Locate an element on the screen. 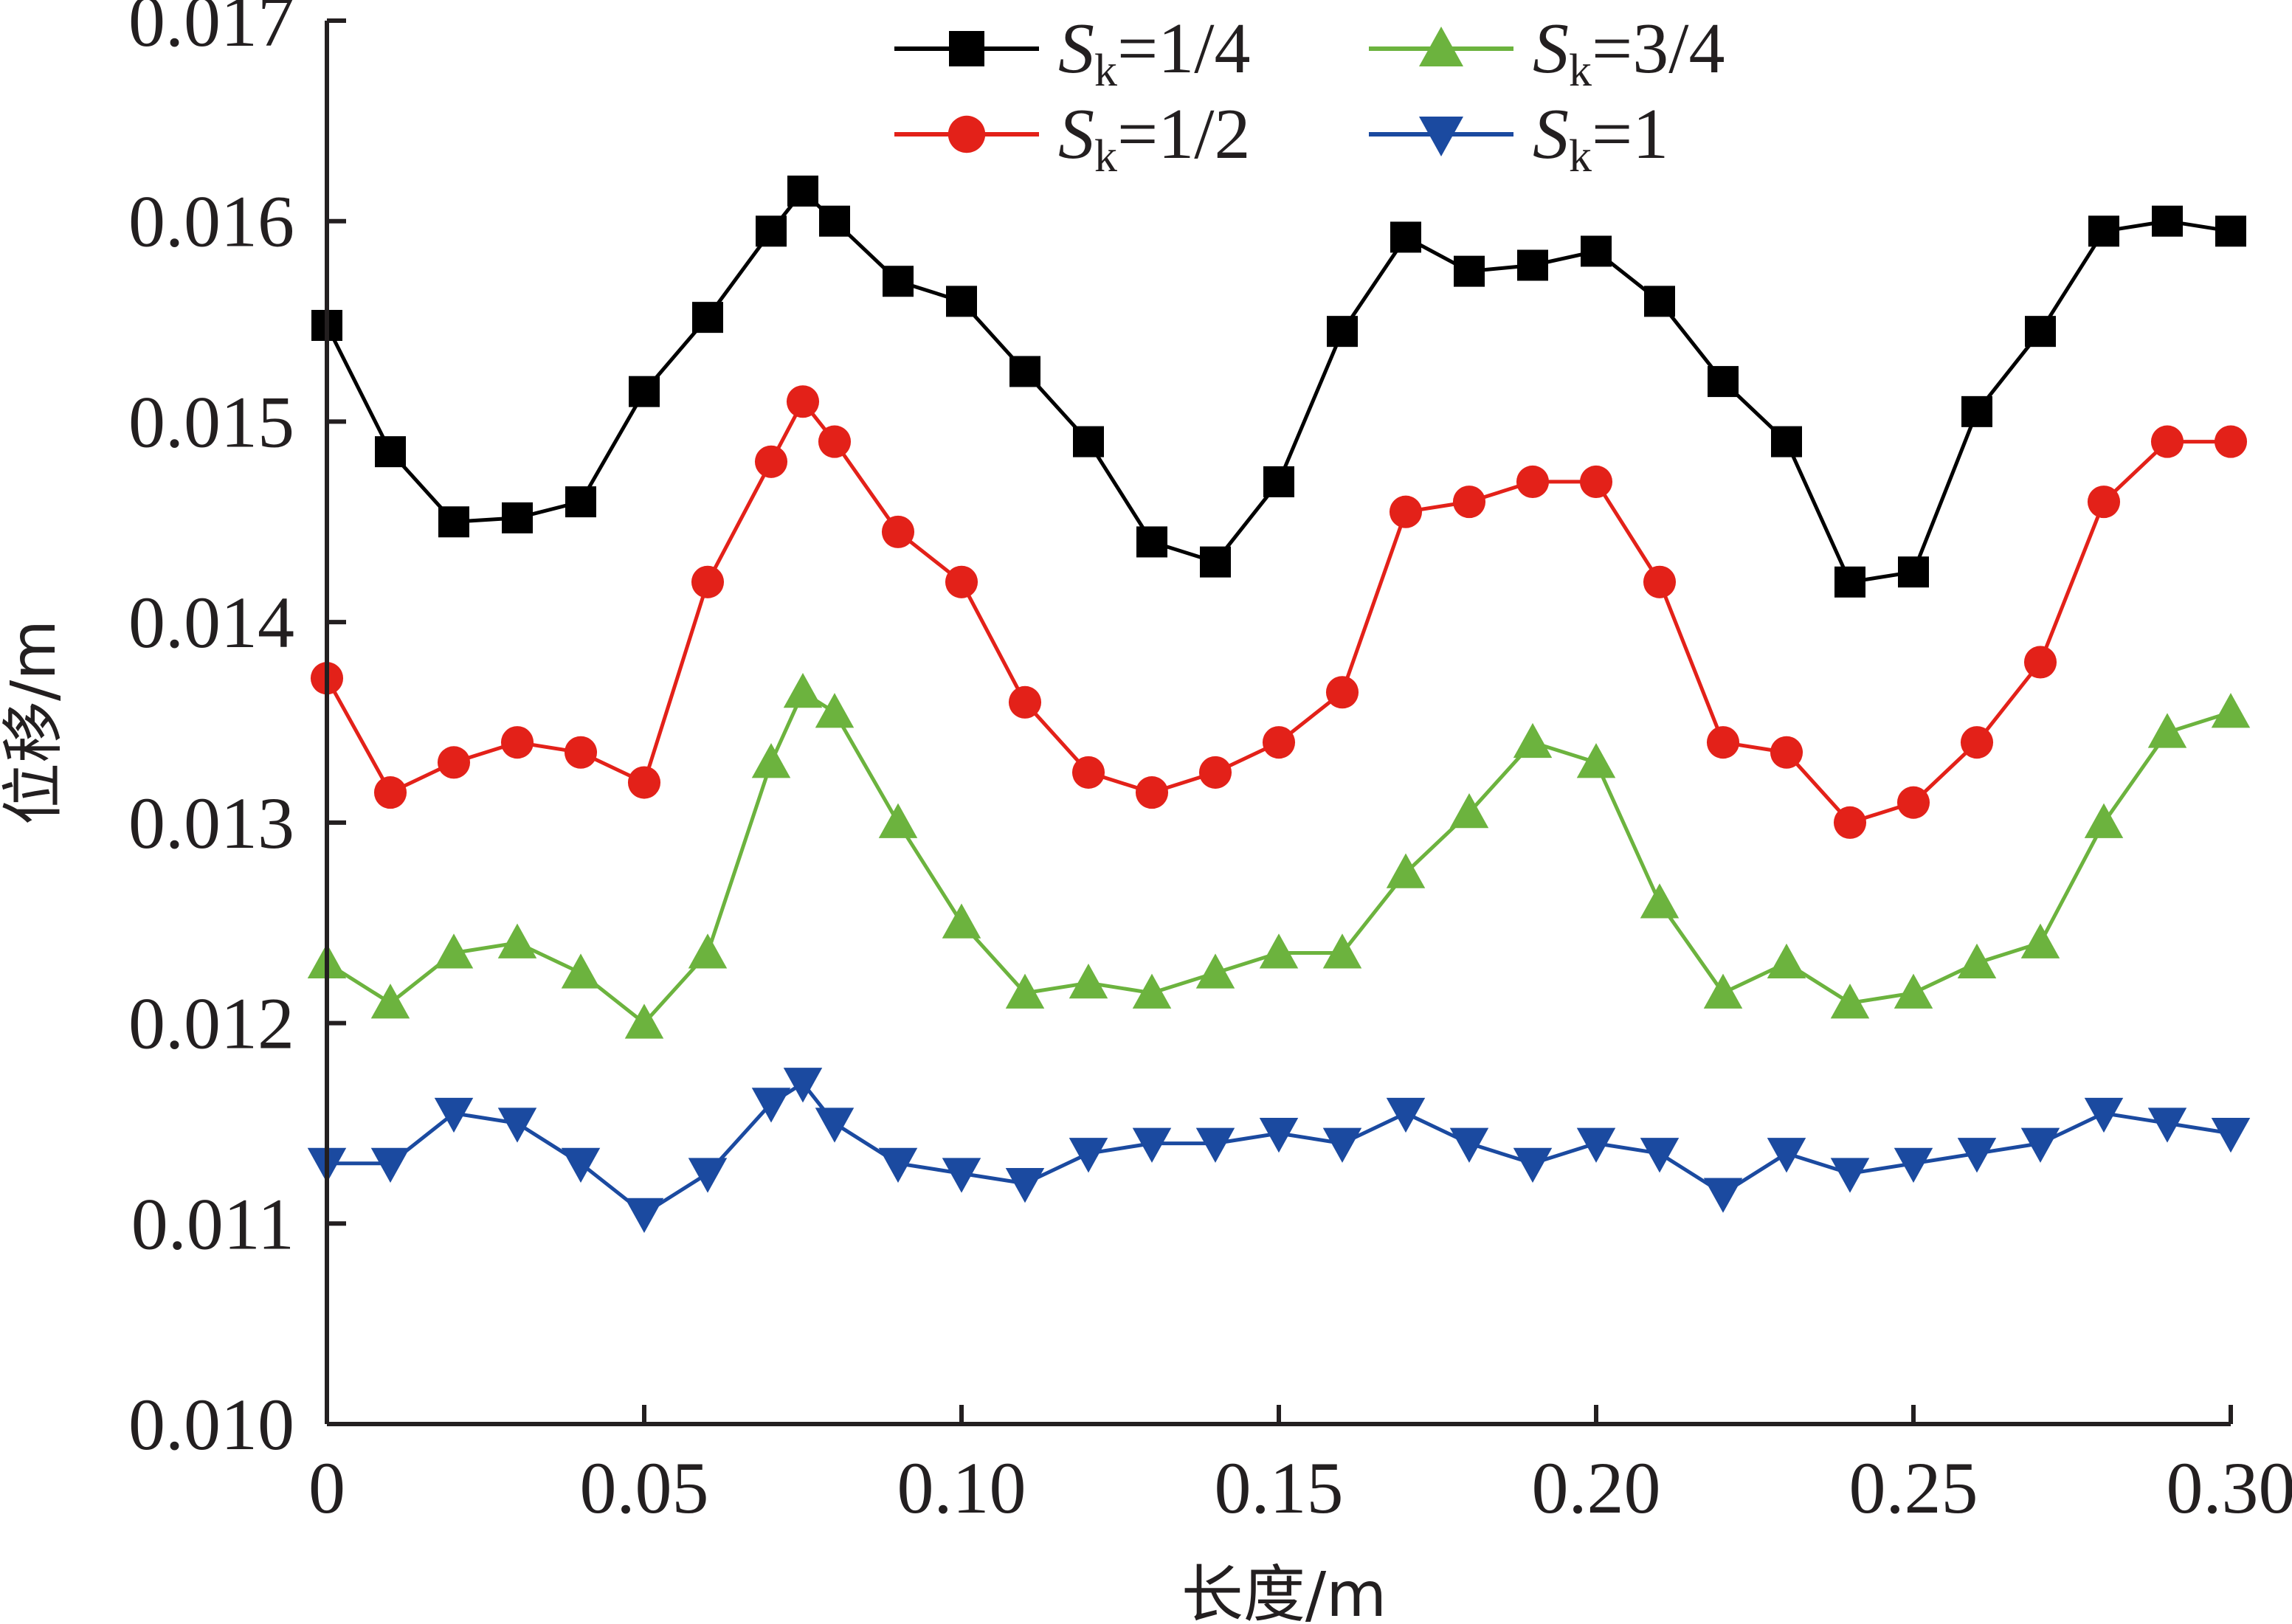 Image resolution: width=2292 pixels, height=1624 pixels. x-axis-title: 长度/m is located at coordinates (1284, 1591).